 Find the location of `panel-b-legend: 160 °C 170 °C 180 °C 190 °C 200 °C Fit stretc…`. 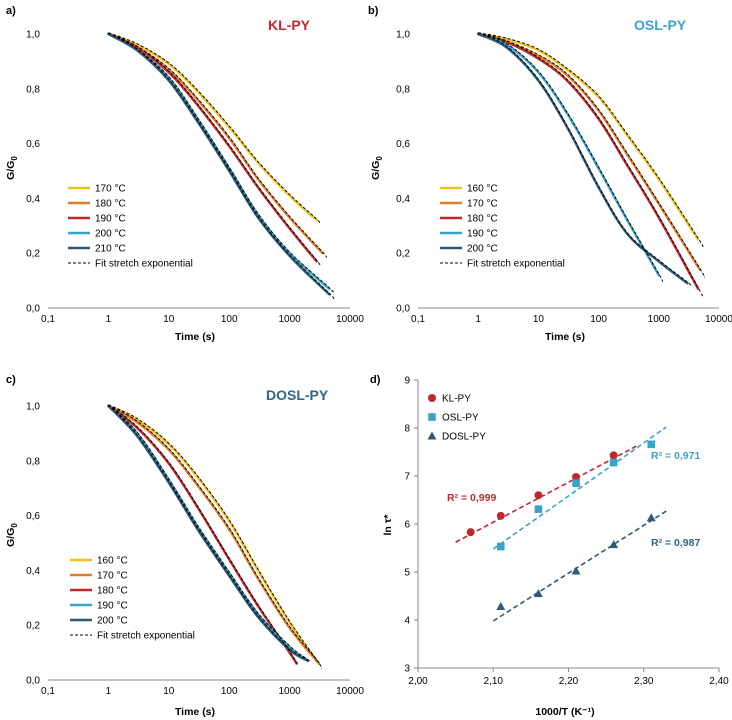

panel-b-legend: 160 °C 170 °C 180 °C 190 °C 200 °C Fit stretc… is located at coordinates (502, 227).